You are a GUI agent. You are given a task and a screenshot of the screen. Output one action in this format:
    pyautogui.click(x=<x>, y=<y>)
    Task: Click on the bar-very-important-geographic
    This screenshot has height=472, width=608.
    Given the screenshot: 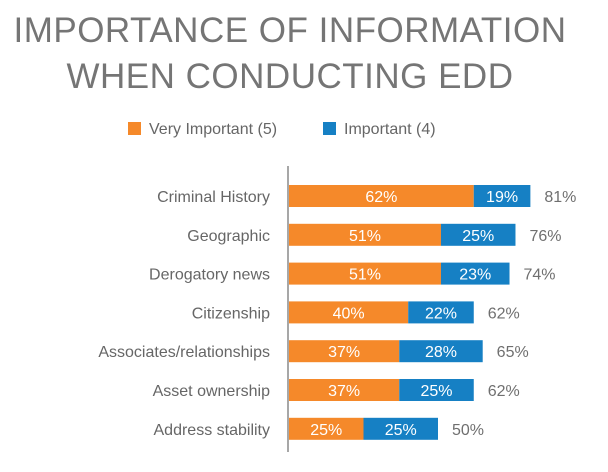 What is the action you would take?
    pyautogui.click(x=365, y=234)
    